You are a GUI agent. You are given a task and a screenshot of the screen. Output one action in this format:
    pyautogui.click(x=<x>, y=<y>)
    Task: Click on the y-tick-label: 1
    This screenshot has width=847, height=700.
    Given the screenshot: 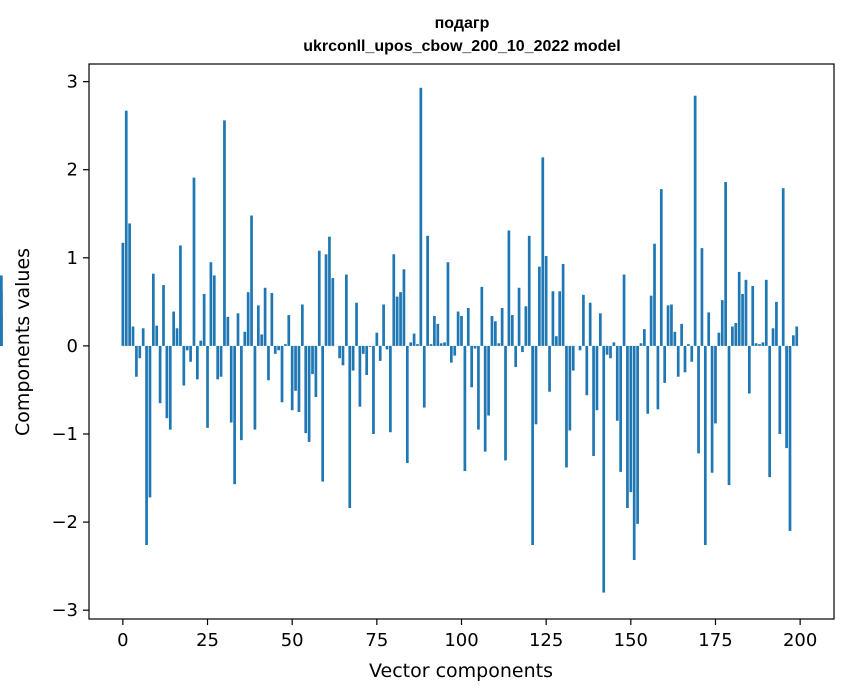 What is the action you would take?
    pyautogui.click(x=72, y=258)
    